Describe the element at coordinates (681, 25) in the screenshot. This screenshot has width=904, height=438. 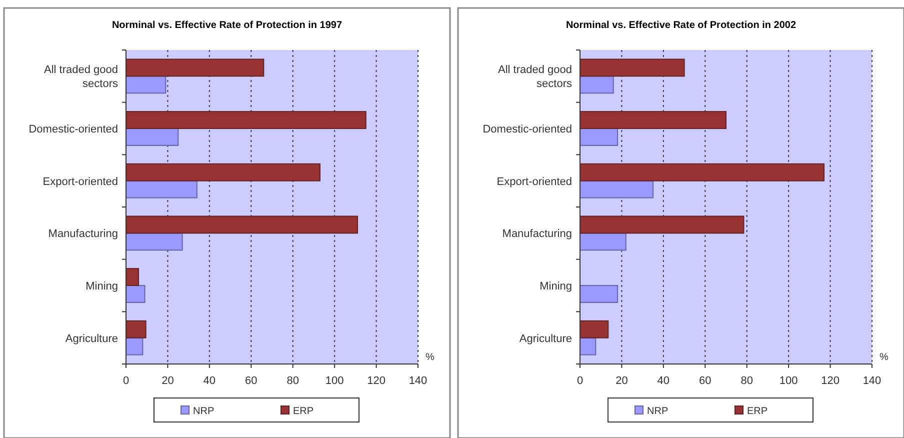
I see `chart-title: Norminal vs. Effective Rate of Protection in 2002` at that location.